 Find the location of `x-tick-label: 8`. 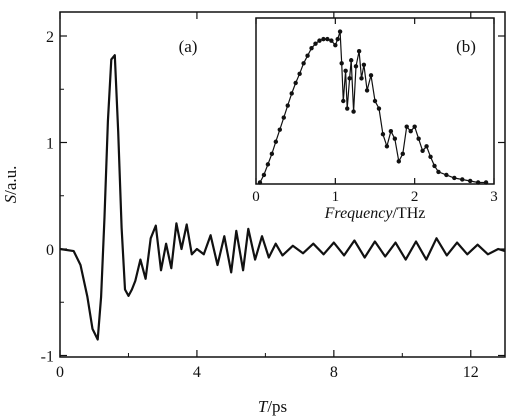

x-tick-label: 8 is located at coordinates (334, 372).